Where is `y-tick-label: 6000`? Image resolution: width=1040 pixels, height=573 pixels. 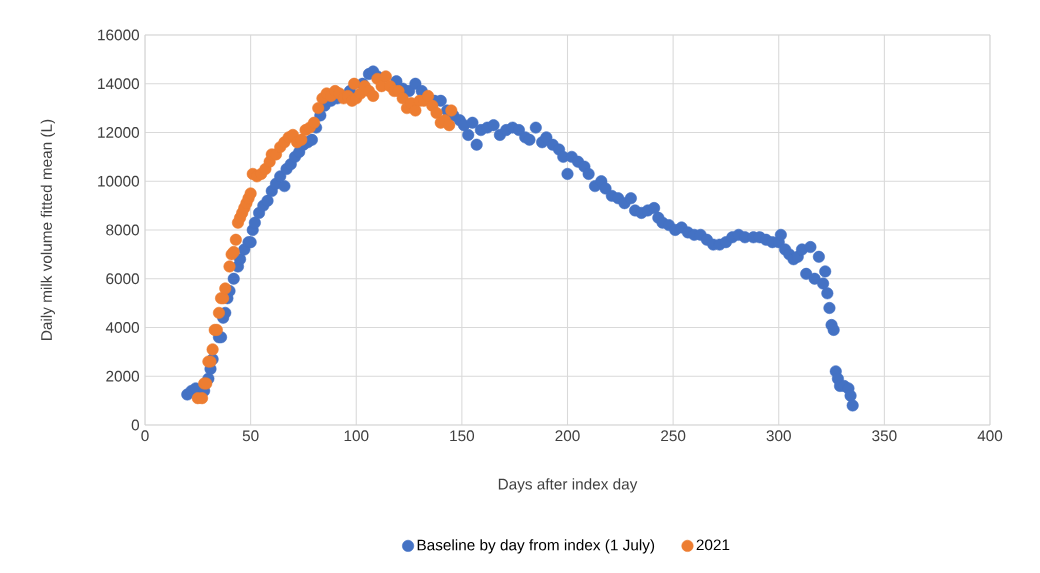
y-tick-label: 6000 is located at coordinates (123, 278).